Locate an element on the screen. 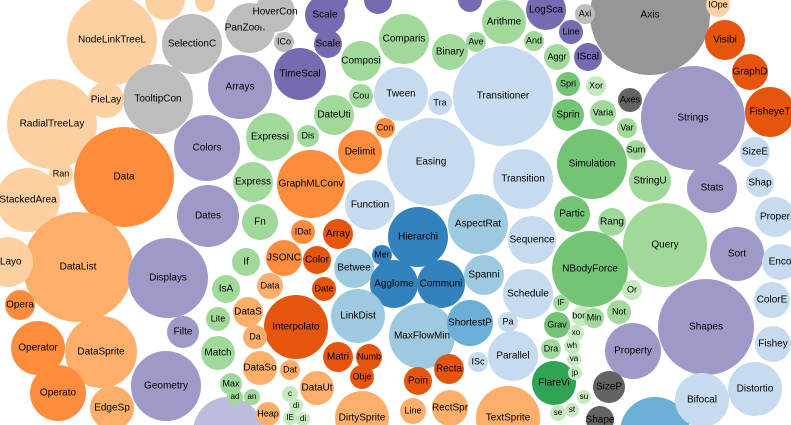 The height and width of the screenshot is (425, 791). bubble-label: Min is located at coordinates (594, 317).